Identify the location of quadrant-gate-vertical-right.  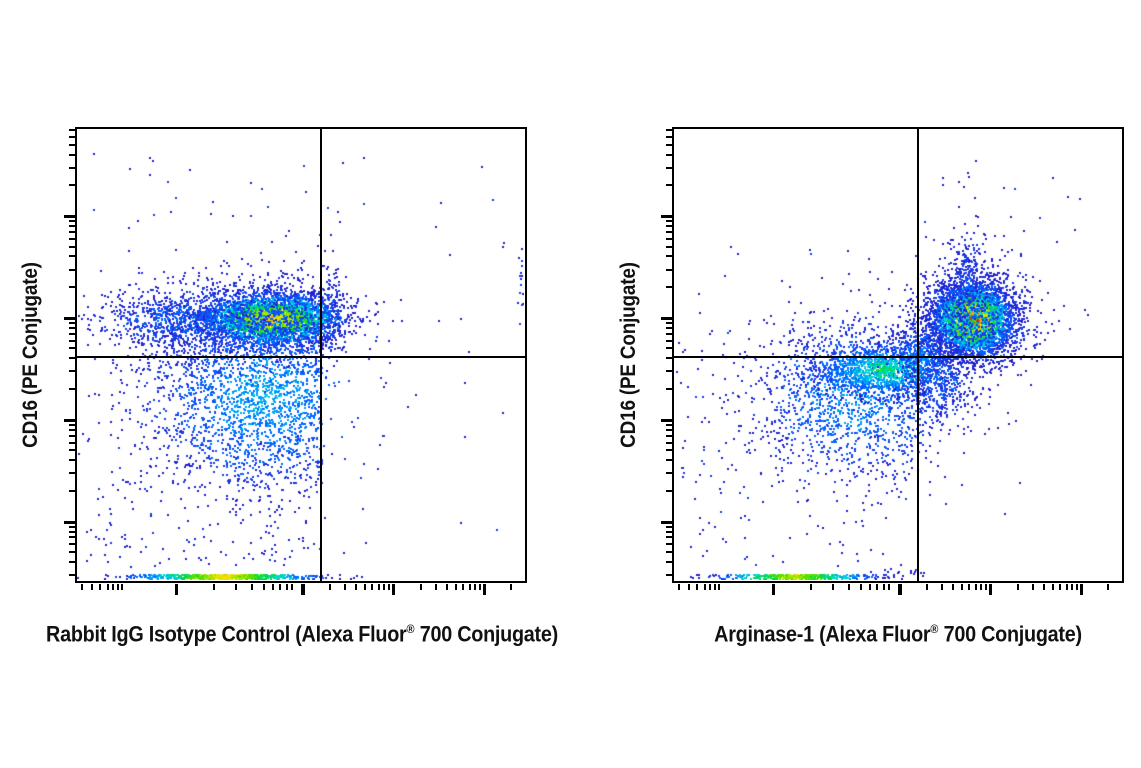
(918, 355).